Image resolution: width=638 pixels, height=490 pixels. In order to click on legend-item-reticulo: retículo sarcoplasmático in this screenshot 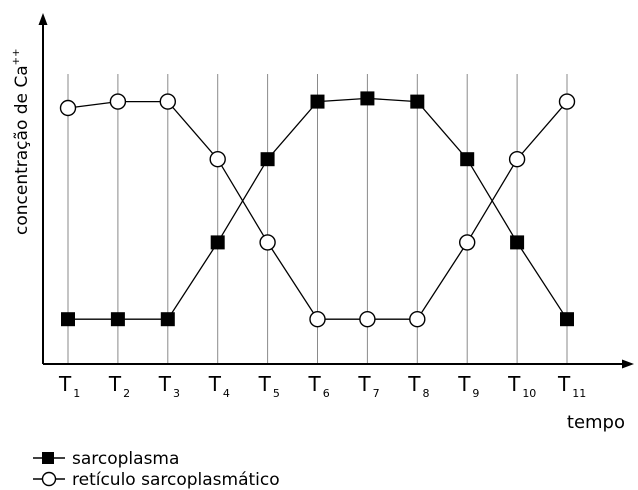, I will do `click(156, 480)`.